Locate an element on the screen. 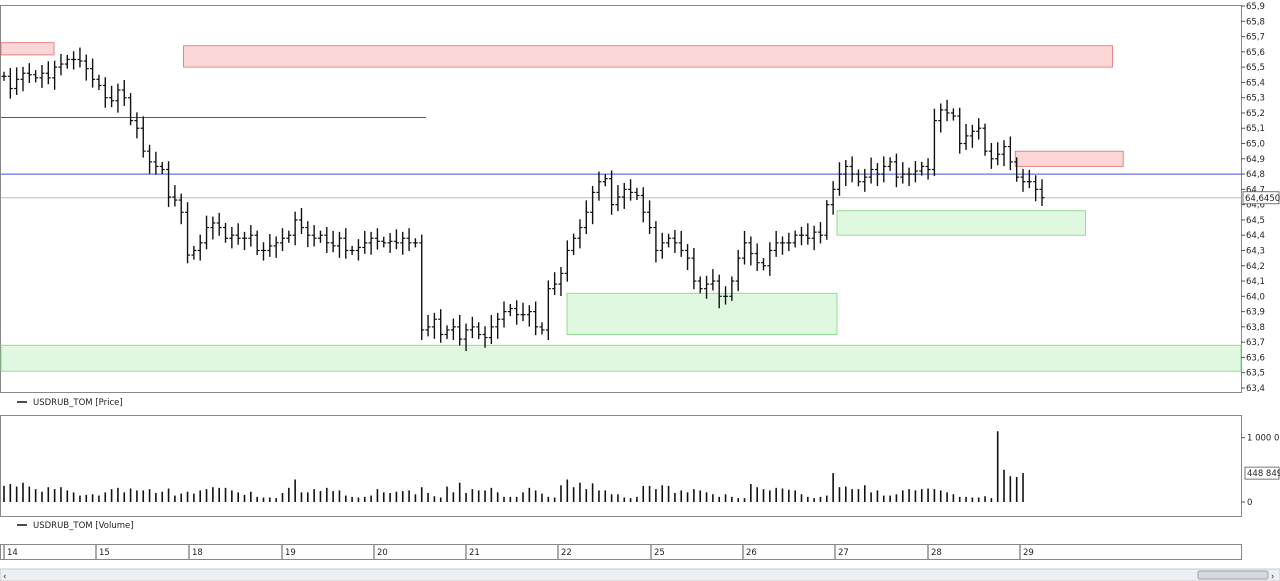 This screenshot has height=581, width=1280. y-tick-label: 63,5 is located at coordinates (1255, 374).